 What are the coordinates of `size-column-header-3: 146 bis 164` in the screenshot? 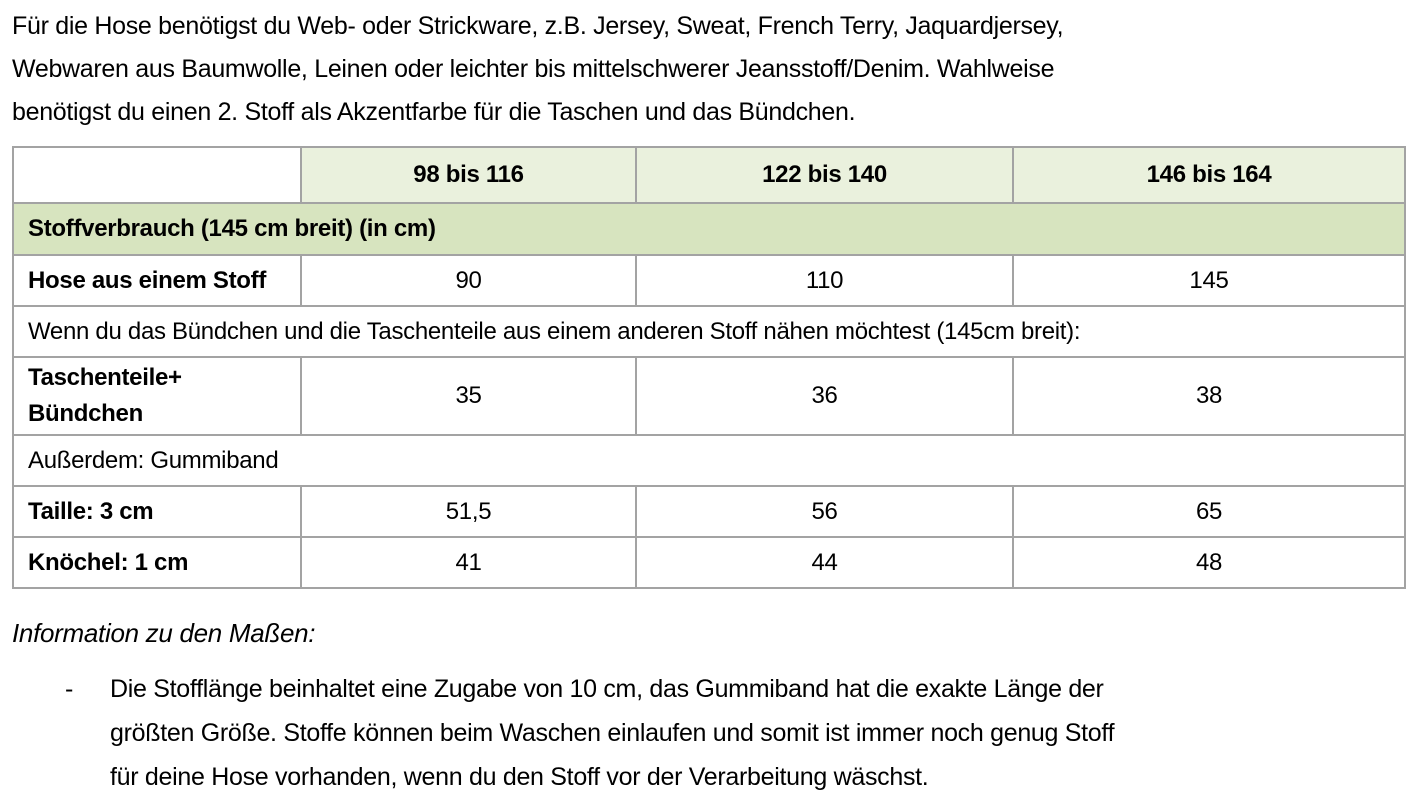 It's located at (1209, 175).